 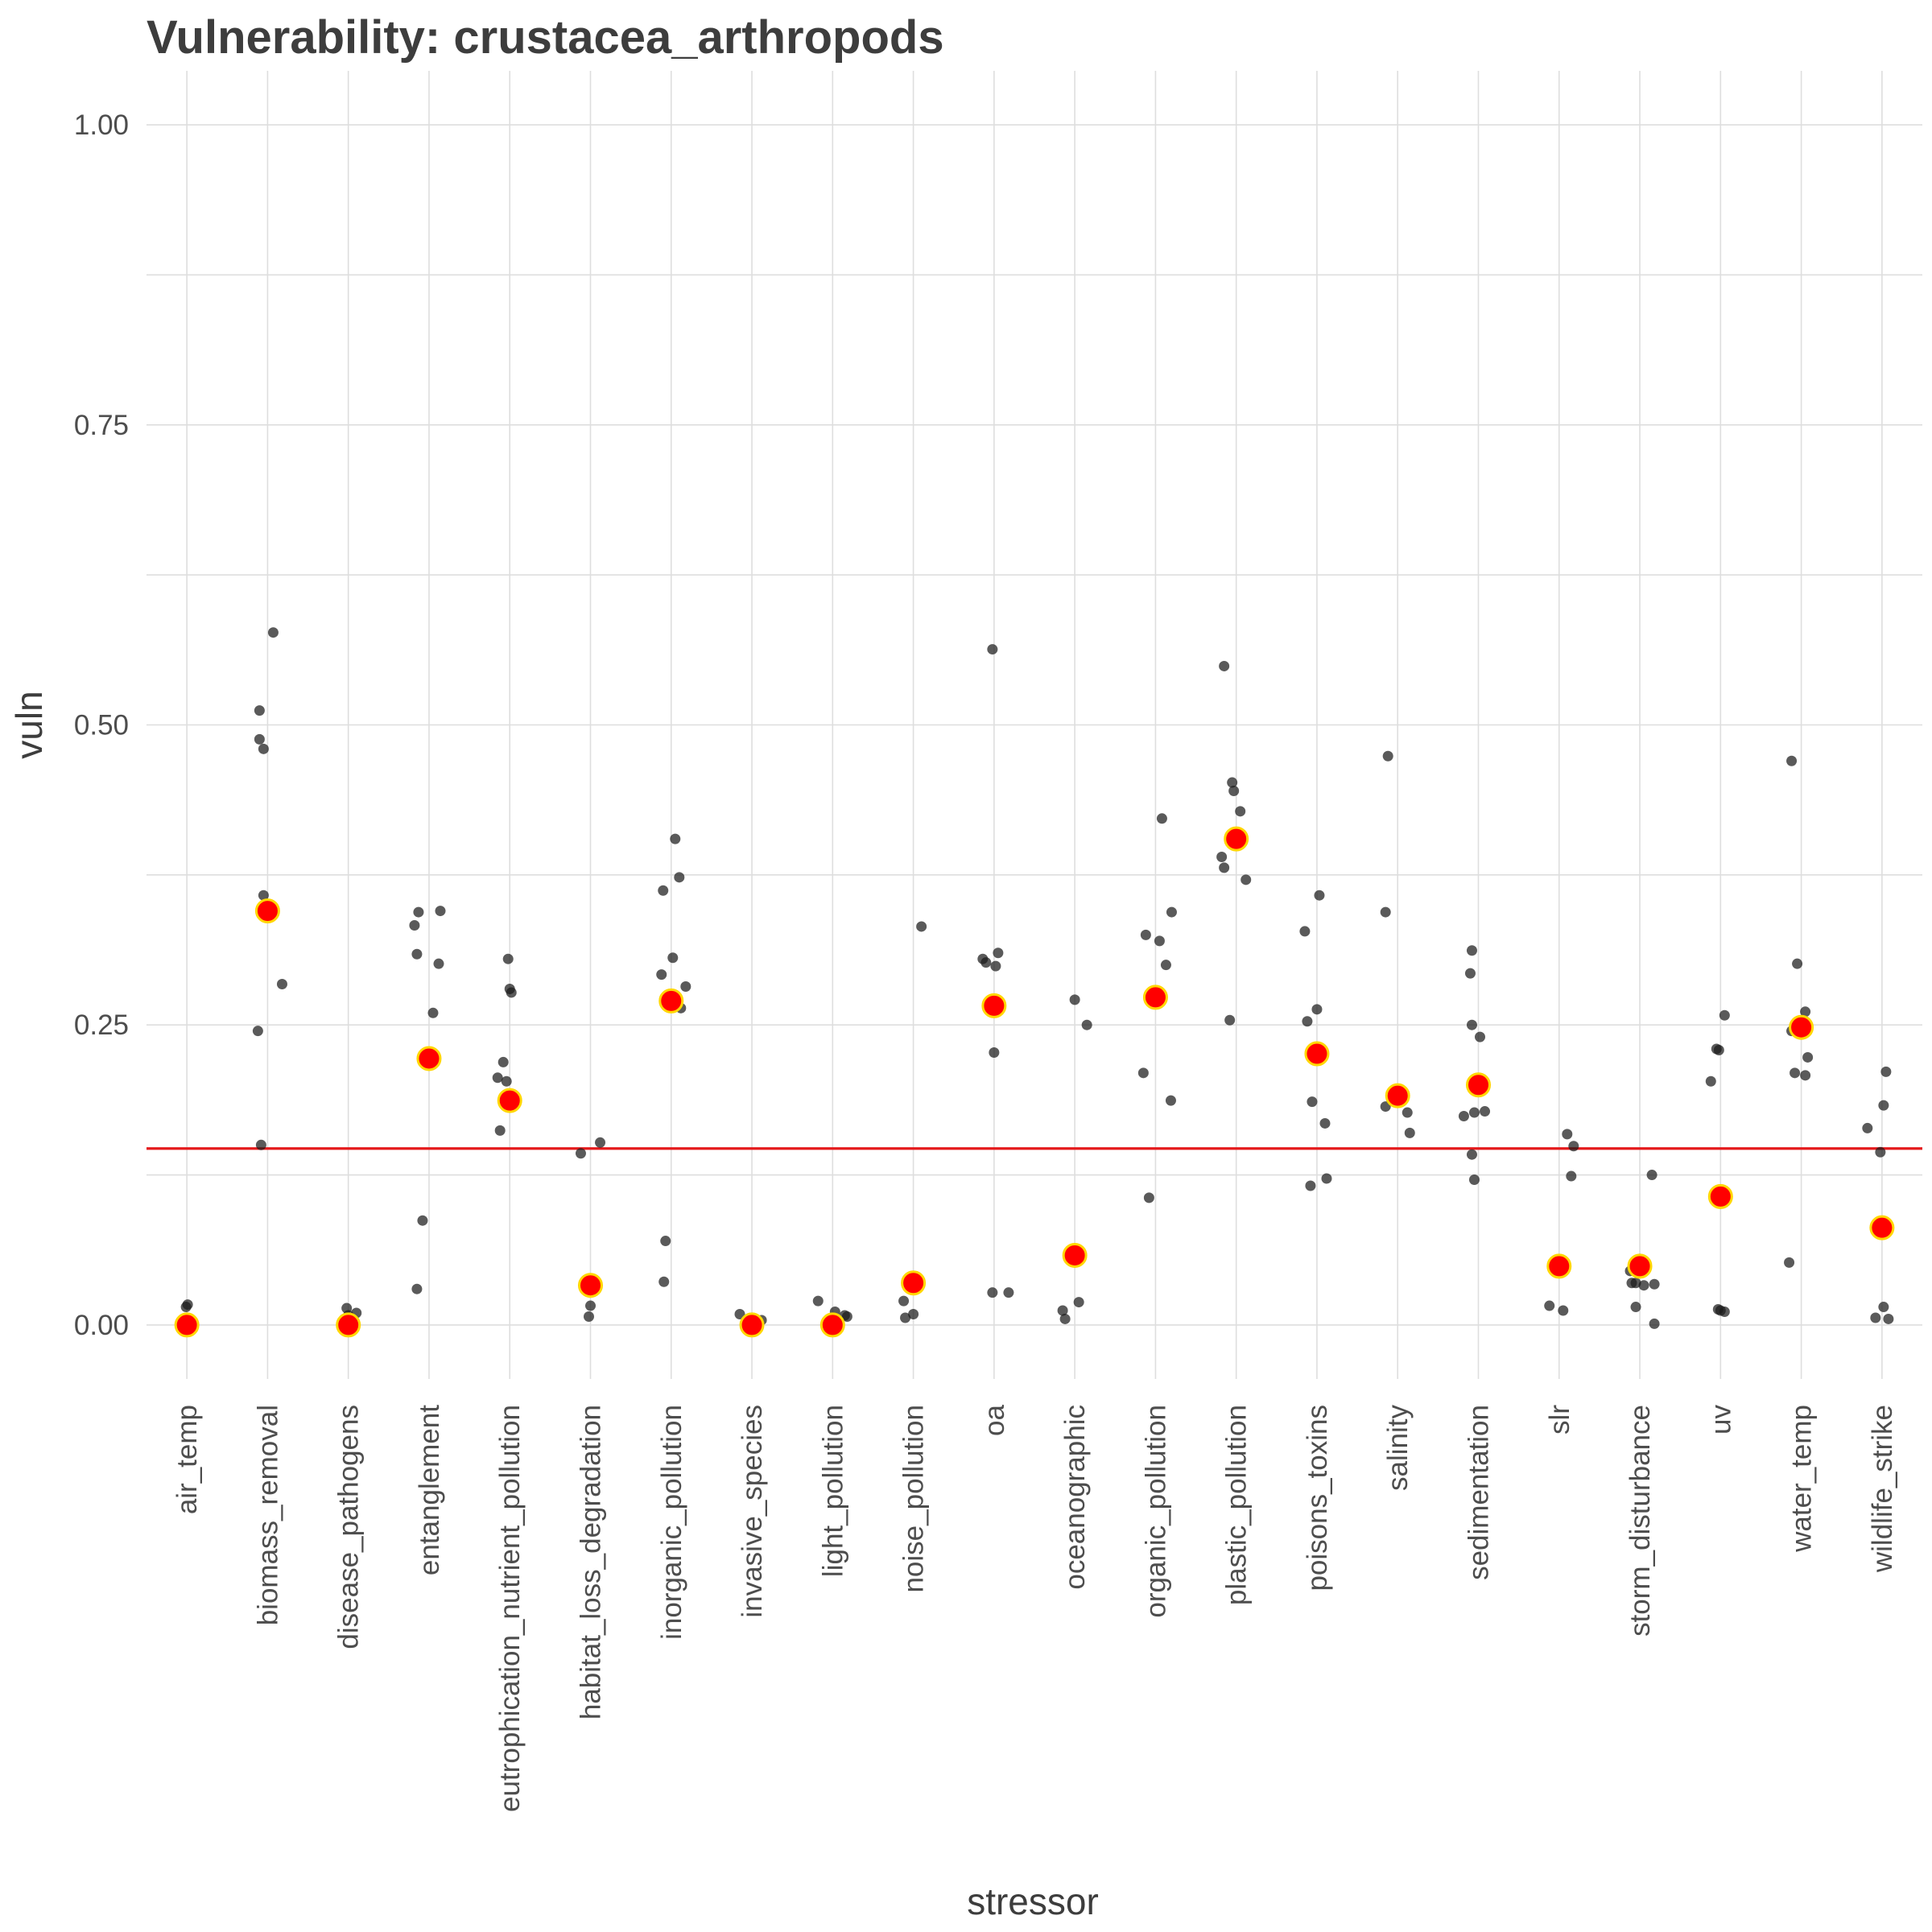 What do you see at coordinates (591, 1562) in the screenshot?
I see `x-tick-label: habitat_loss_degradation` at bounding box center [591, 1562].